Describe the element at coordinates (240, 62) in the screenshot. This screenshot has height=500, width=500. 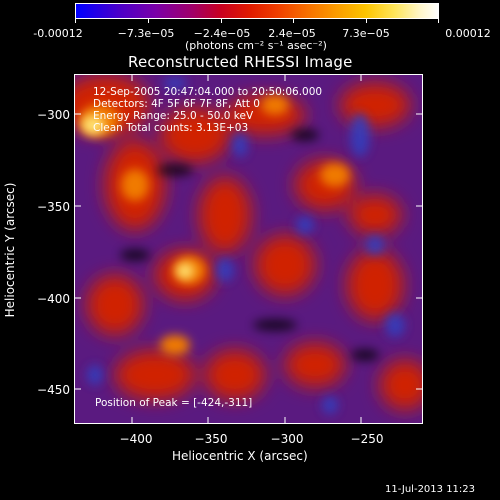
I see `plot-title: Reconstructed RHESSI Image` at that location.